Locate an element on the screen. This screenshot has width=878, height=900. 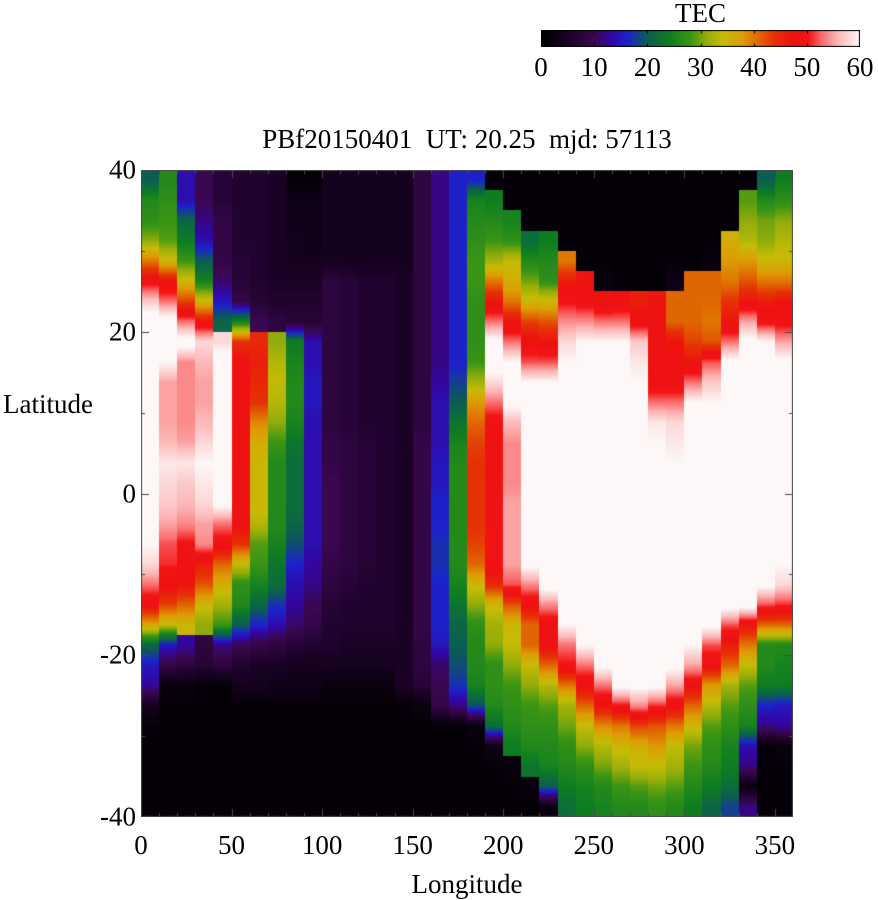
plot-title: PBf20150401 UT: 20.25 mjd: 57113 is located at coordinates (467, 139).